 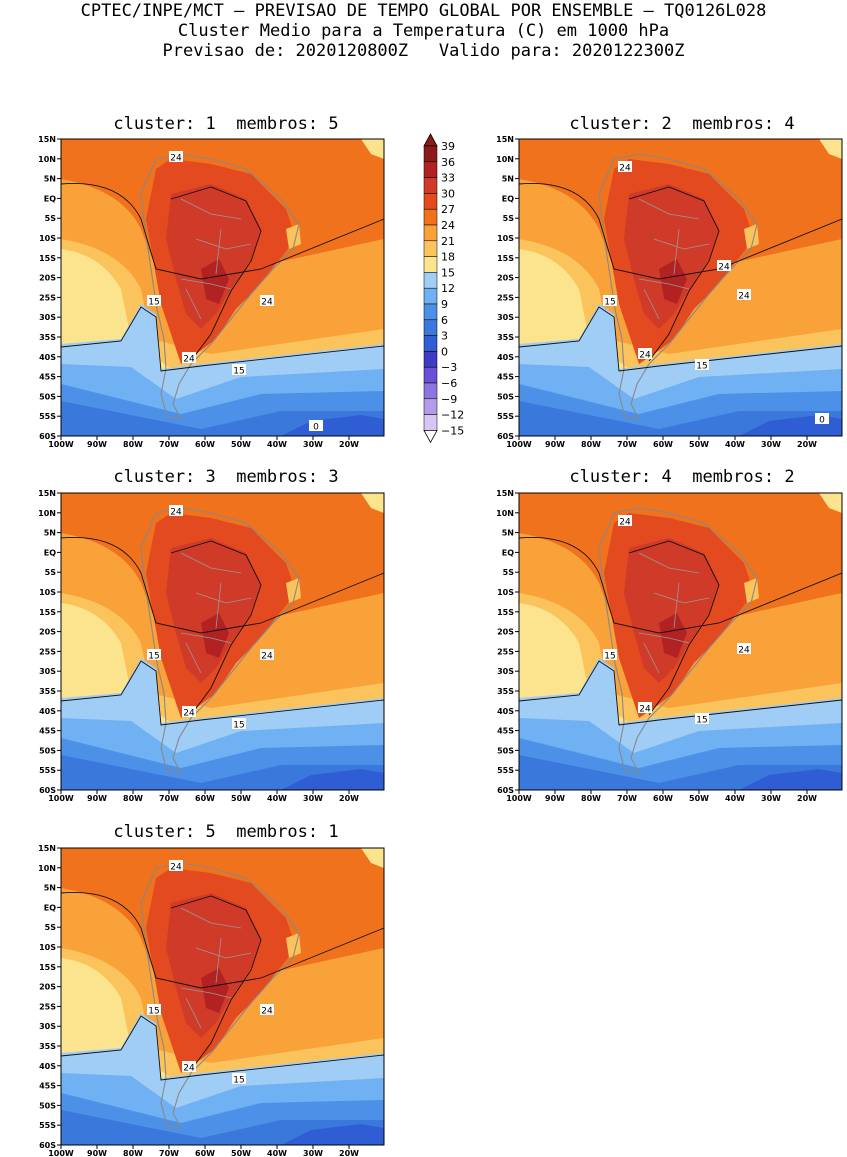 I want to click on contour-label-b: 15, so click(x=154, y=301).